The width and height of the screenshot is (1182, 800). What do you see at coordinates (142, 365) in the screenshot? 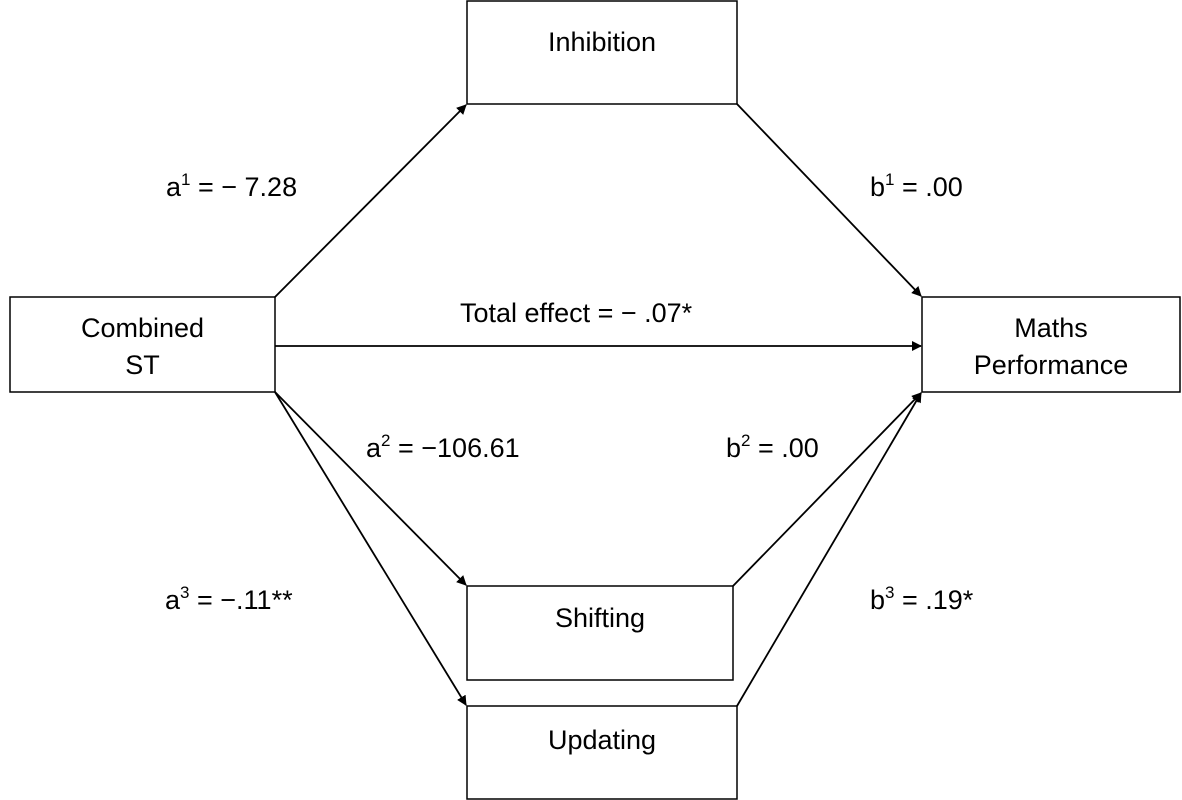
I see `node-label: ST` at bounding box center [142, 365].